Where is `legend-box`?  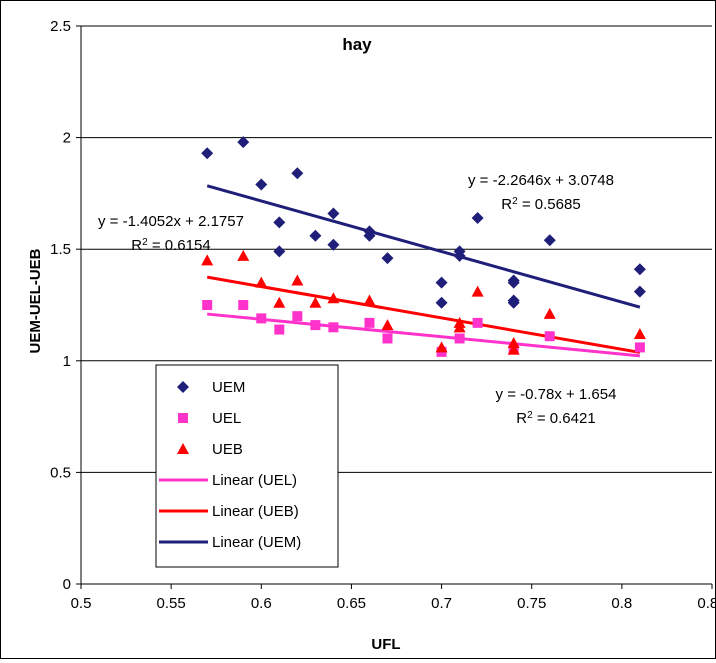 legend-box is located at coordinates (247, 466).